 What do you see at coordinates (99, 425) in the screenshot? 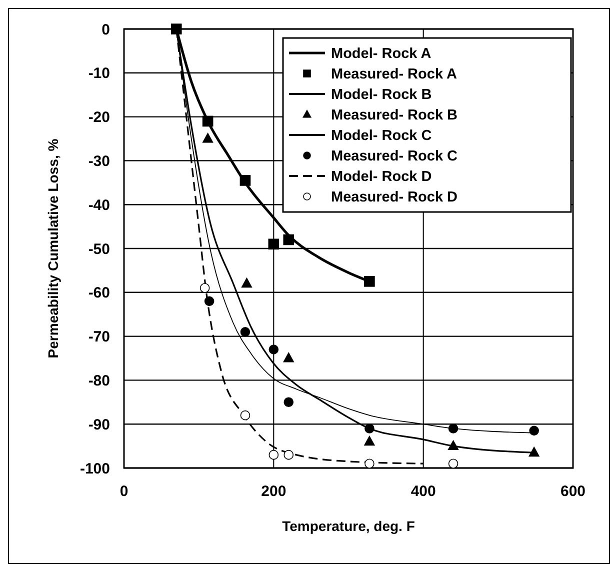
I see `y-tick-label: -90` at bounding box center [99, 425].